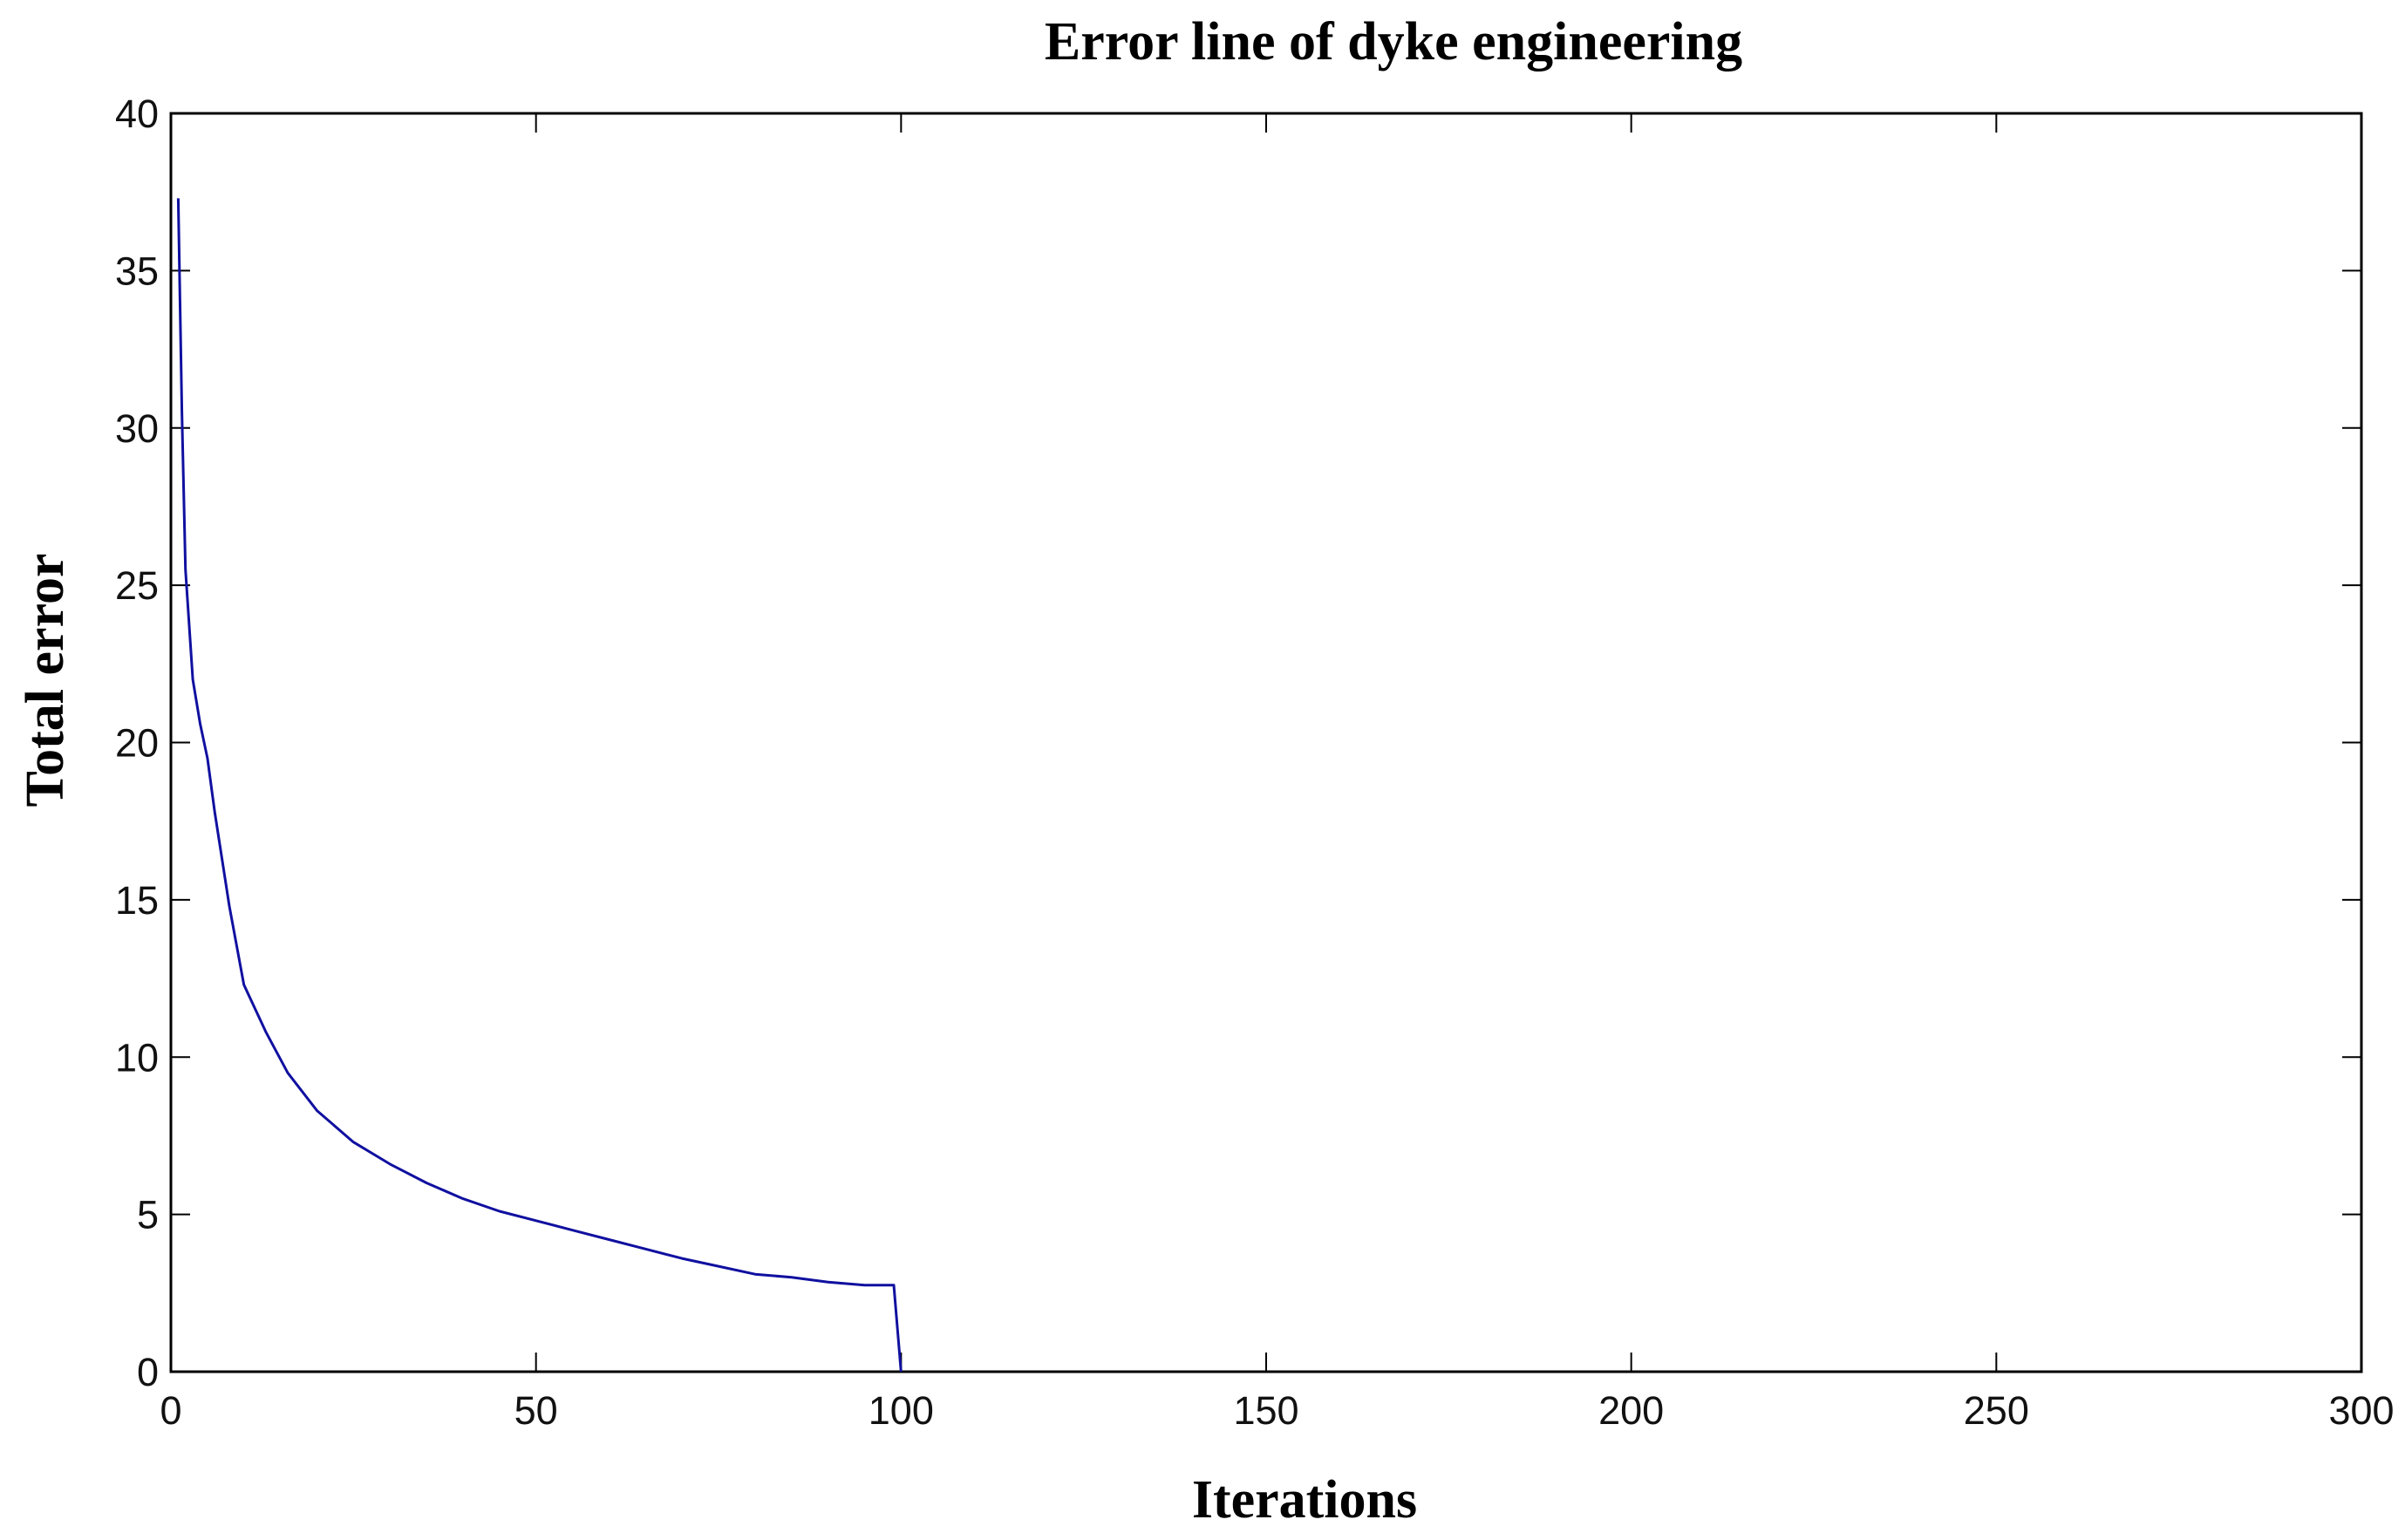 Image resolution: width=2405 pixels, height=1540 pixels. I want to click on y-tick-label: 15, so click(137, 901).